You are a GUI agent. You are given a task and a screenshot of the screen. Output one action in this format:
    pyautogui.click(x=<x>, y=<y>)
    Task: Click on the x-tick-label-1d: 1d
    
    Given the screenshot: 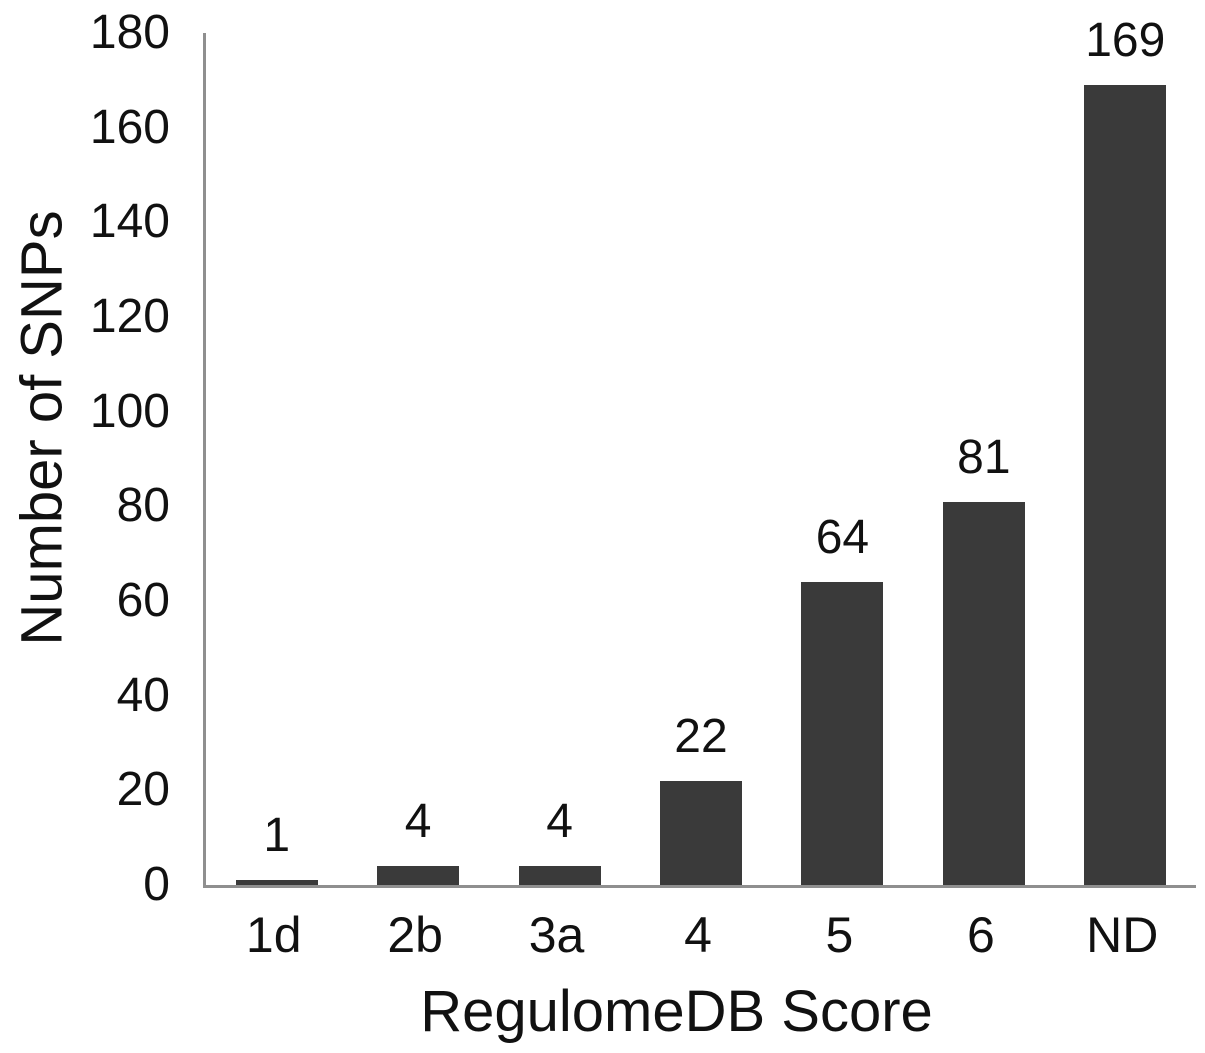 What is the action you would take?
    pyautogui.click(x=273, y=935)
    